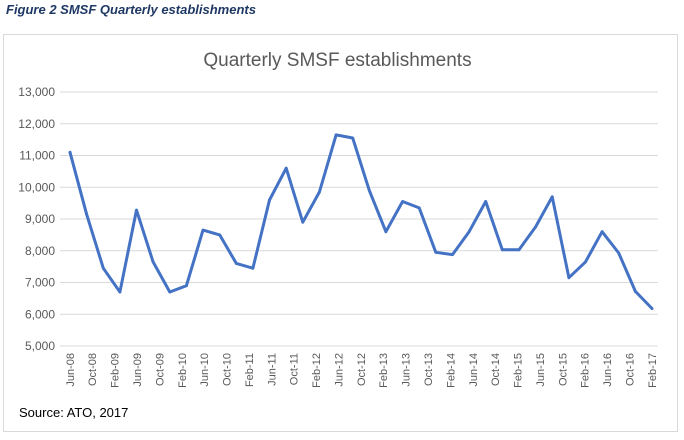 This screenshot has width=684, height=440. I want to click on source-note: Source: ATO, 2017, so click(74, 412).